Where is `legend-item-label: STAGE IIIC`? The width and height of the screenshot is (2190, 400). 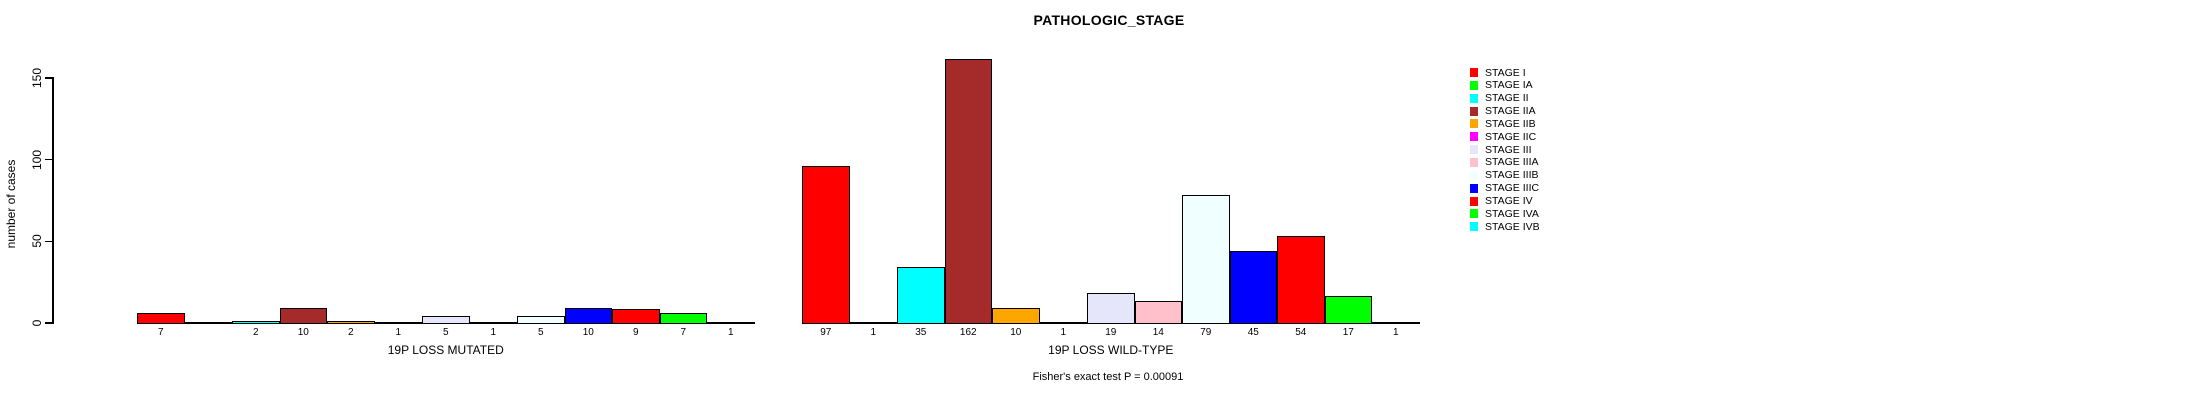
legend-item-label: STAGE IIIC is located at coordinates (1512, 188).